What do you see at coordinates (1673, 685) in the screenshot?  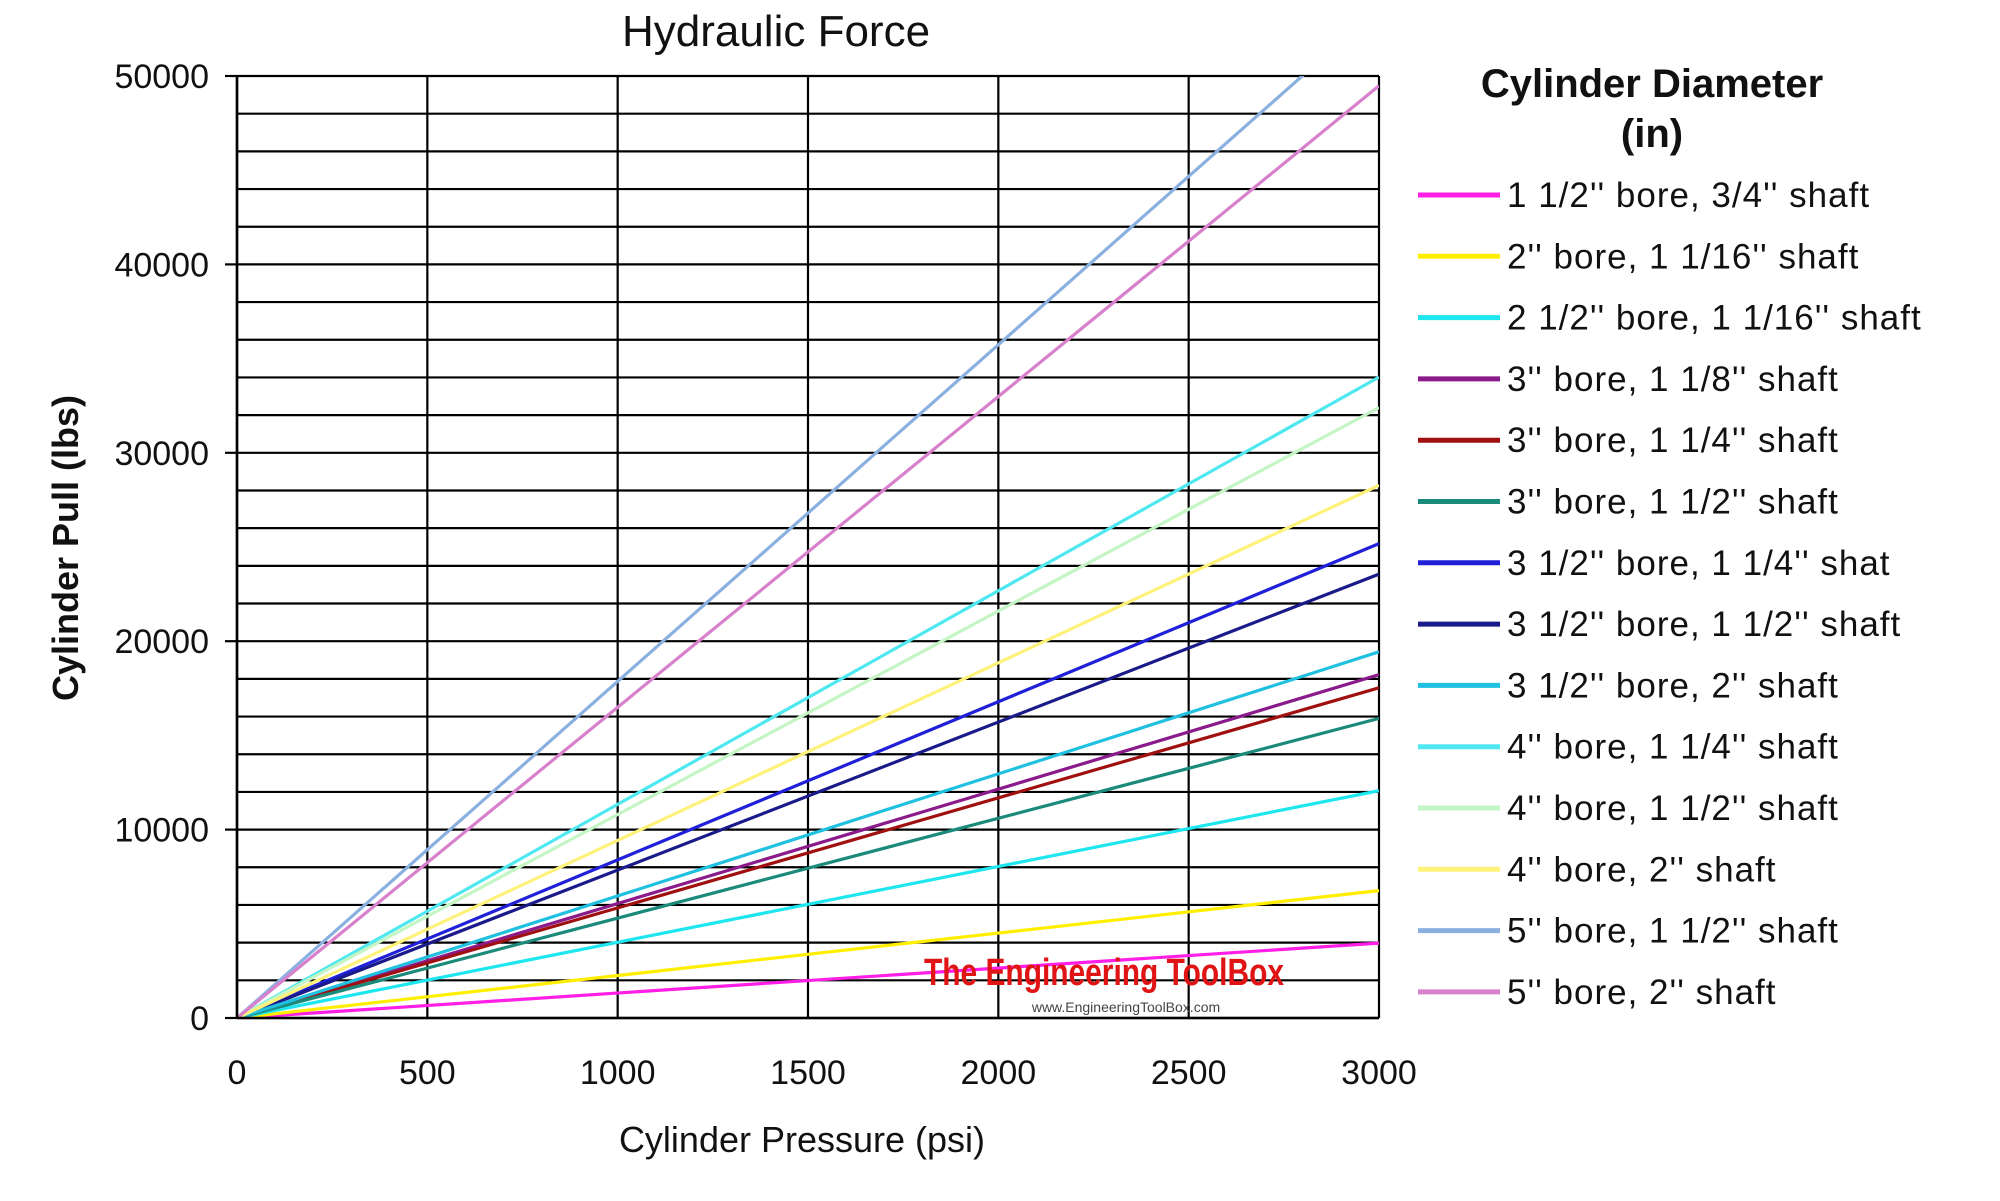 I see `legend-label-9: 3 1/2'' bore, 2'' shaft` at bounding box center [1673, 685].